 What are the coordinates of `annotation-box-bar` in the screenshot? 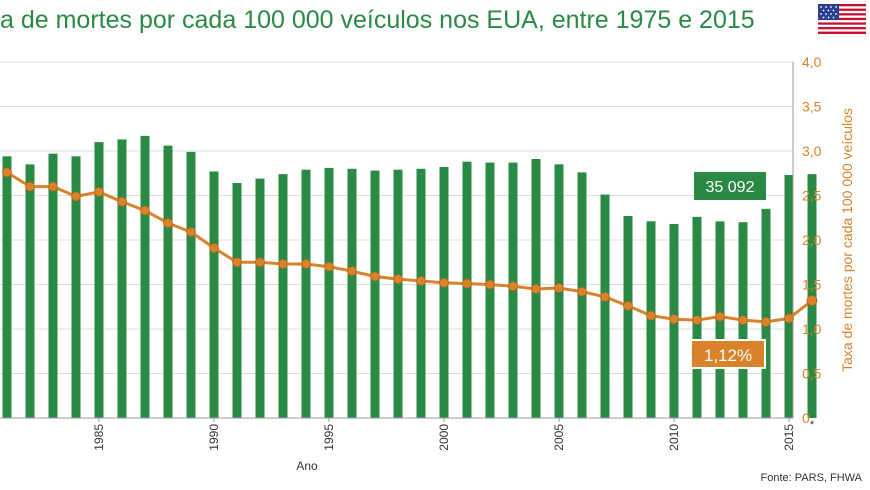 It's located at (730, 186).